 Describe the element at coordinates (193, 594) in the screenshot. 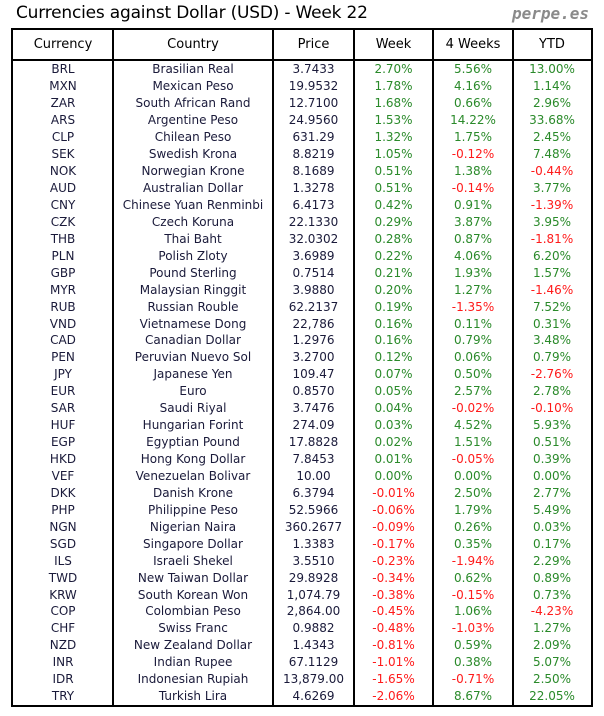

I see `cell-country: South Korean Won` at that location.